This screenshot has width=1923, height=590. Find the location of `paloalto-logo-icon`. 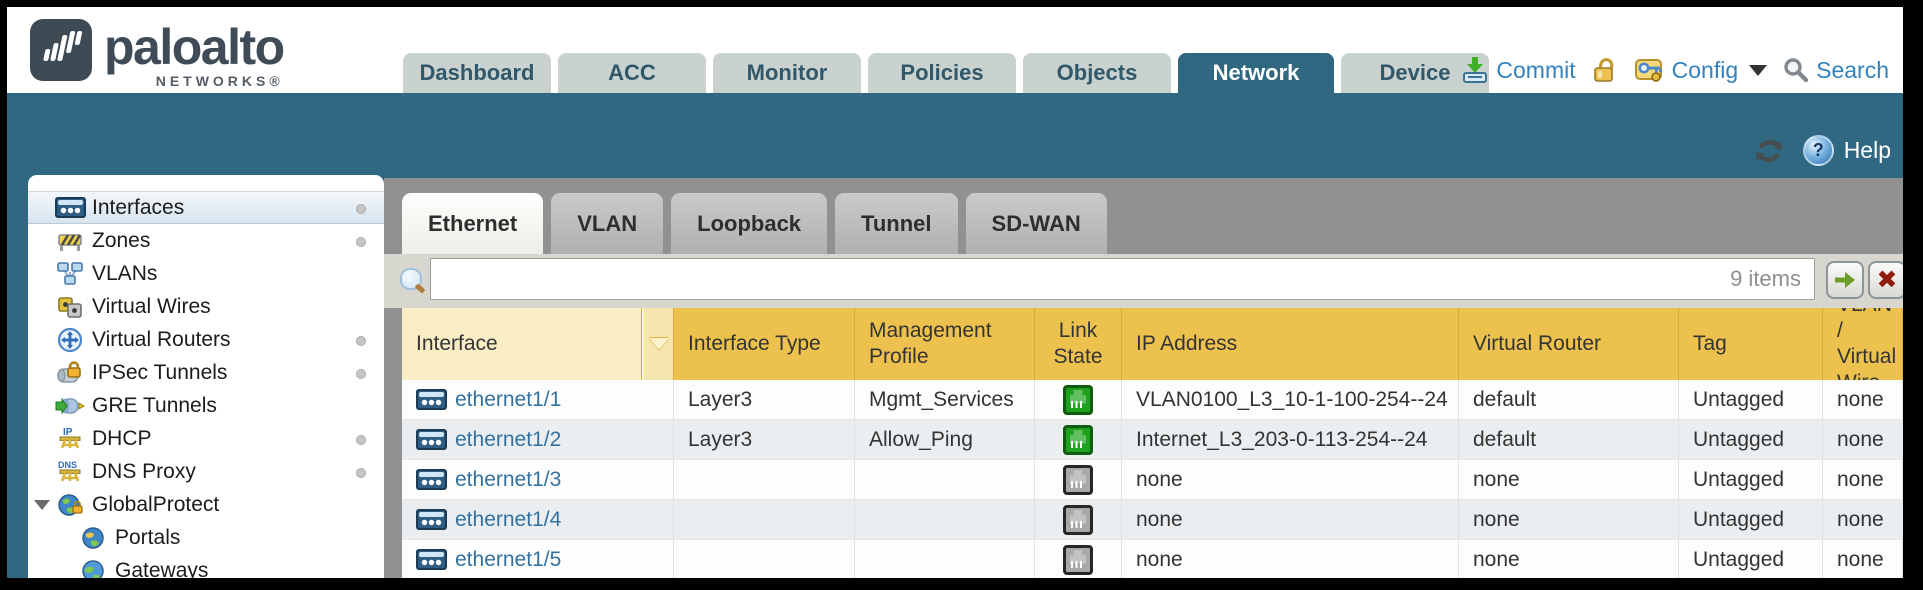

paloalto-logo-icon is located at coordinates (61, 50).